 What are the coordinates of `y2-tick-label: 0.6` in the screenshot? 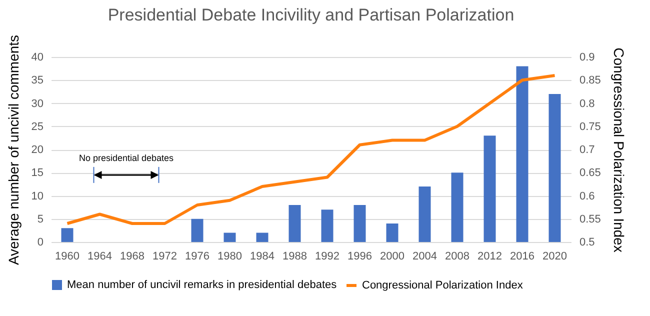 It's located at (587, 196).